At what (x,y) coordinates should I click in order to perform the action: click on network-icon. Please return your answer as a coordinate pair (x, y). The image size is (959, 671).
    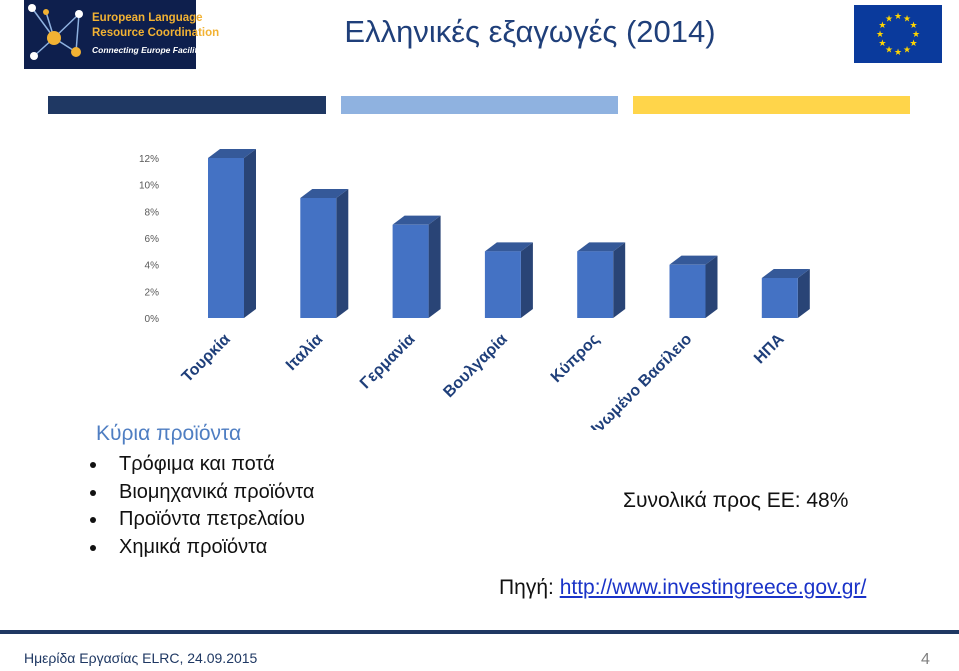
    Looking at the image, I should click on (55, 32).